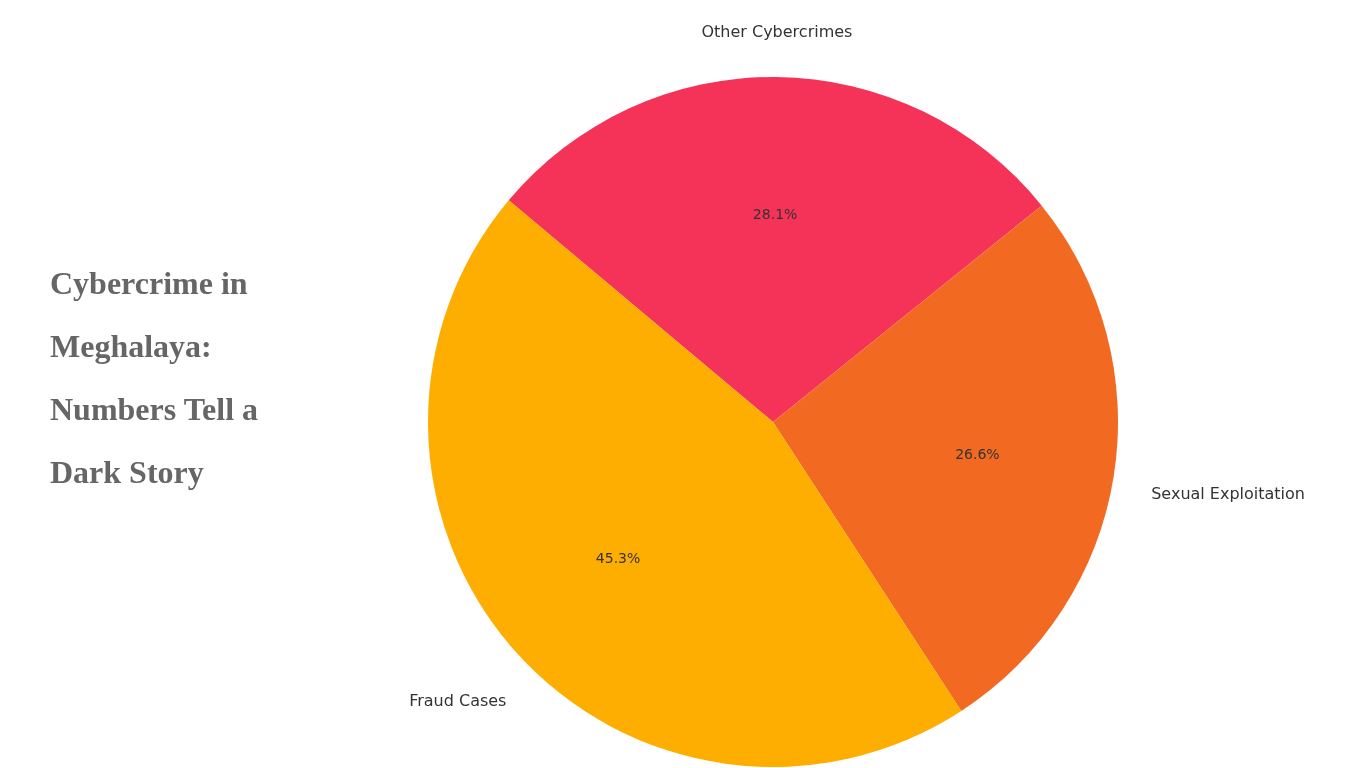  I want to click on data-label: 45.3%, so click(618, 558).